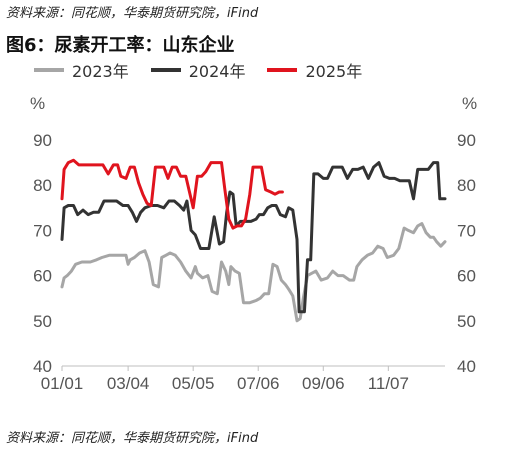 The height and width of the screenshot is (453, 519). What do you see at coordinates (466, 185) in the screenshot?
I see `y-tick-label-right: 80` at bounding box center [466, 185].